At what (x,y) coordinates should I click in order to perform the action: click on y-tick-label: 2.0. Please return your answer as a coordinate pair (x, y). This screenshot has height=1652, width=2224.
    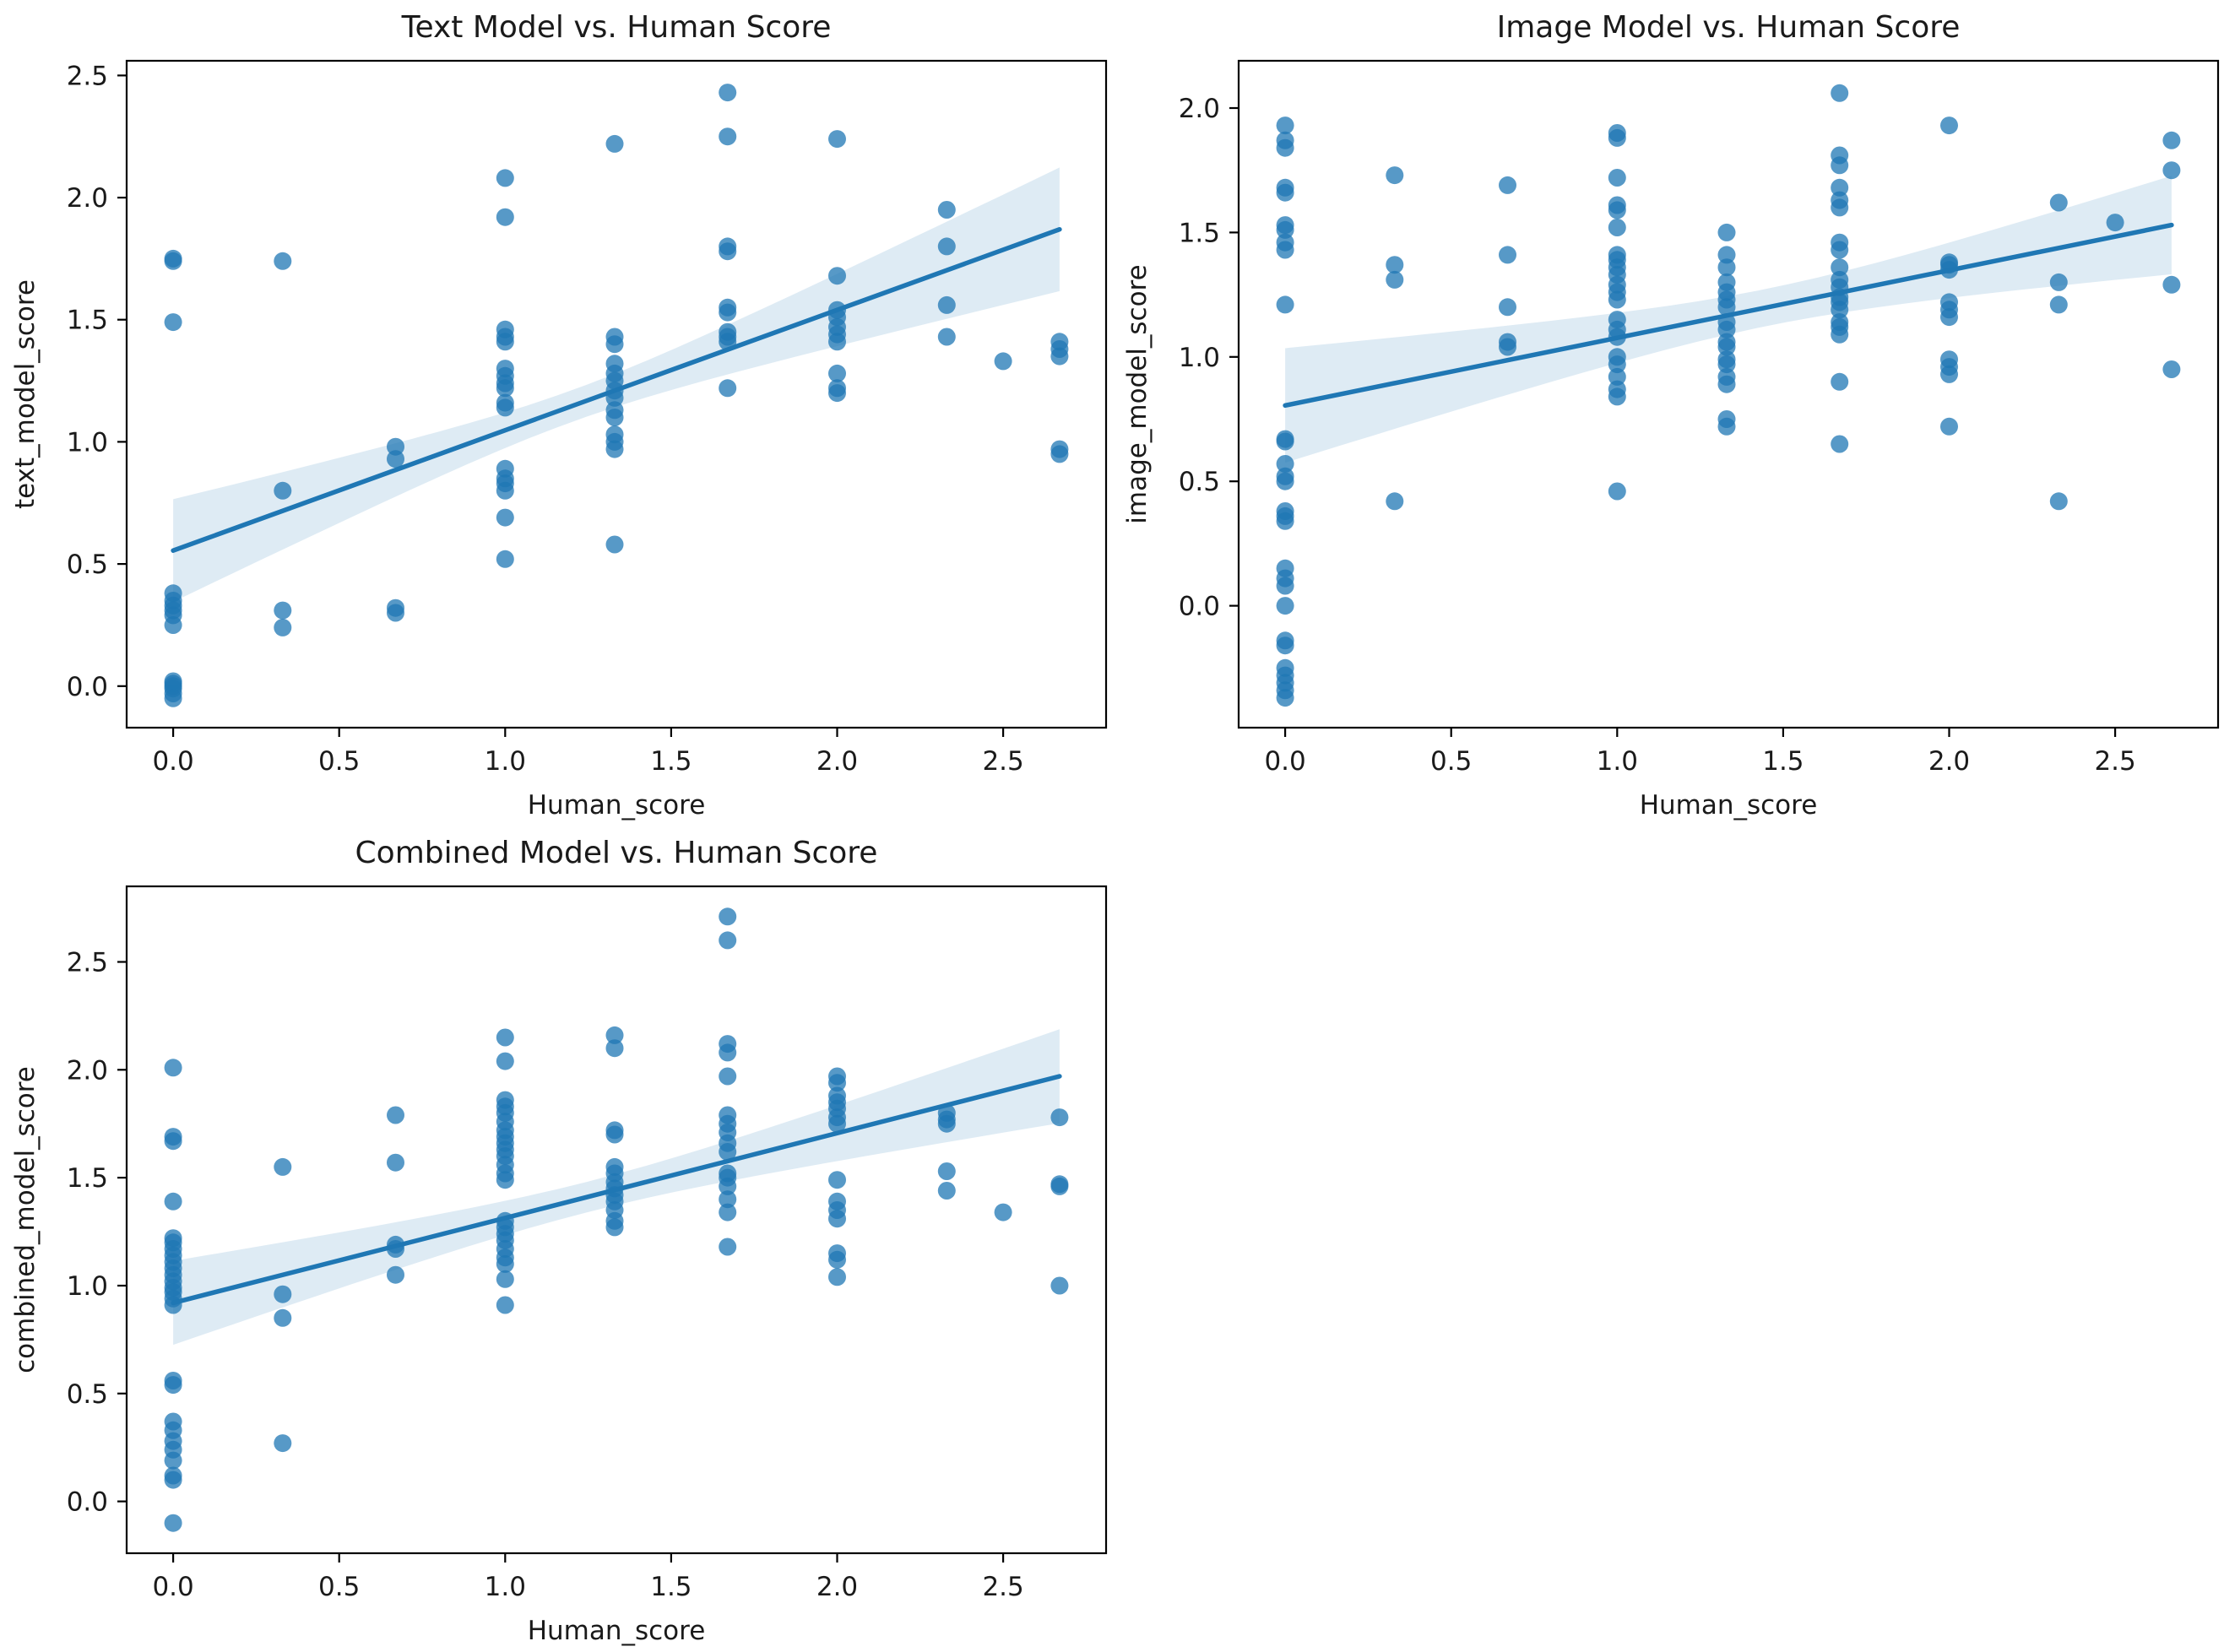
    Looking at the image, I should click on (87, 198).